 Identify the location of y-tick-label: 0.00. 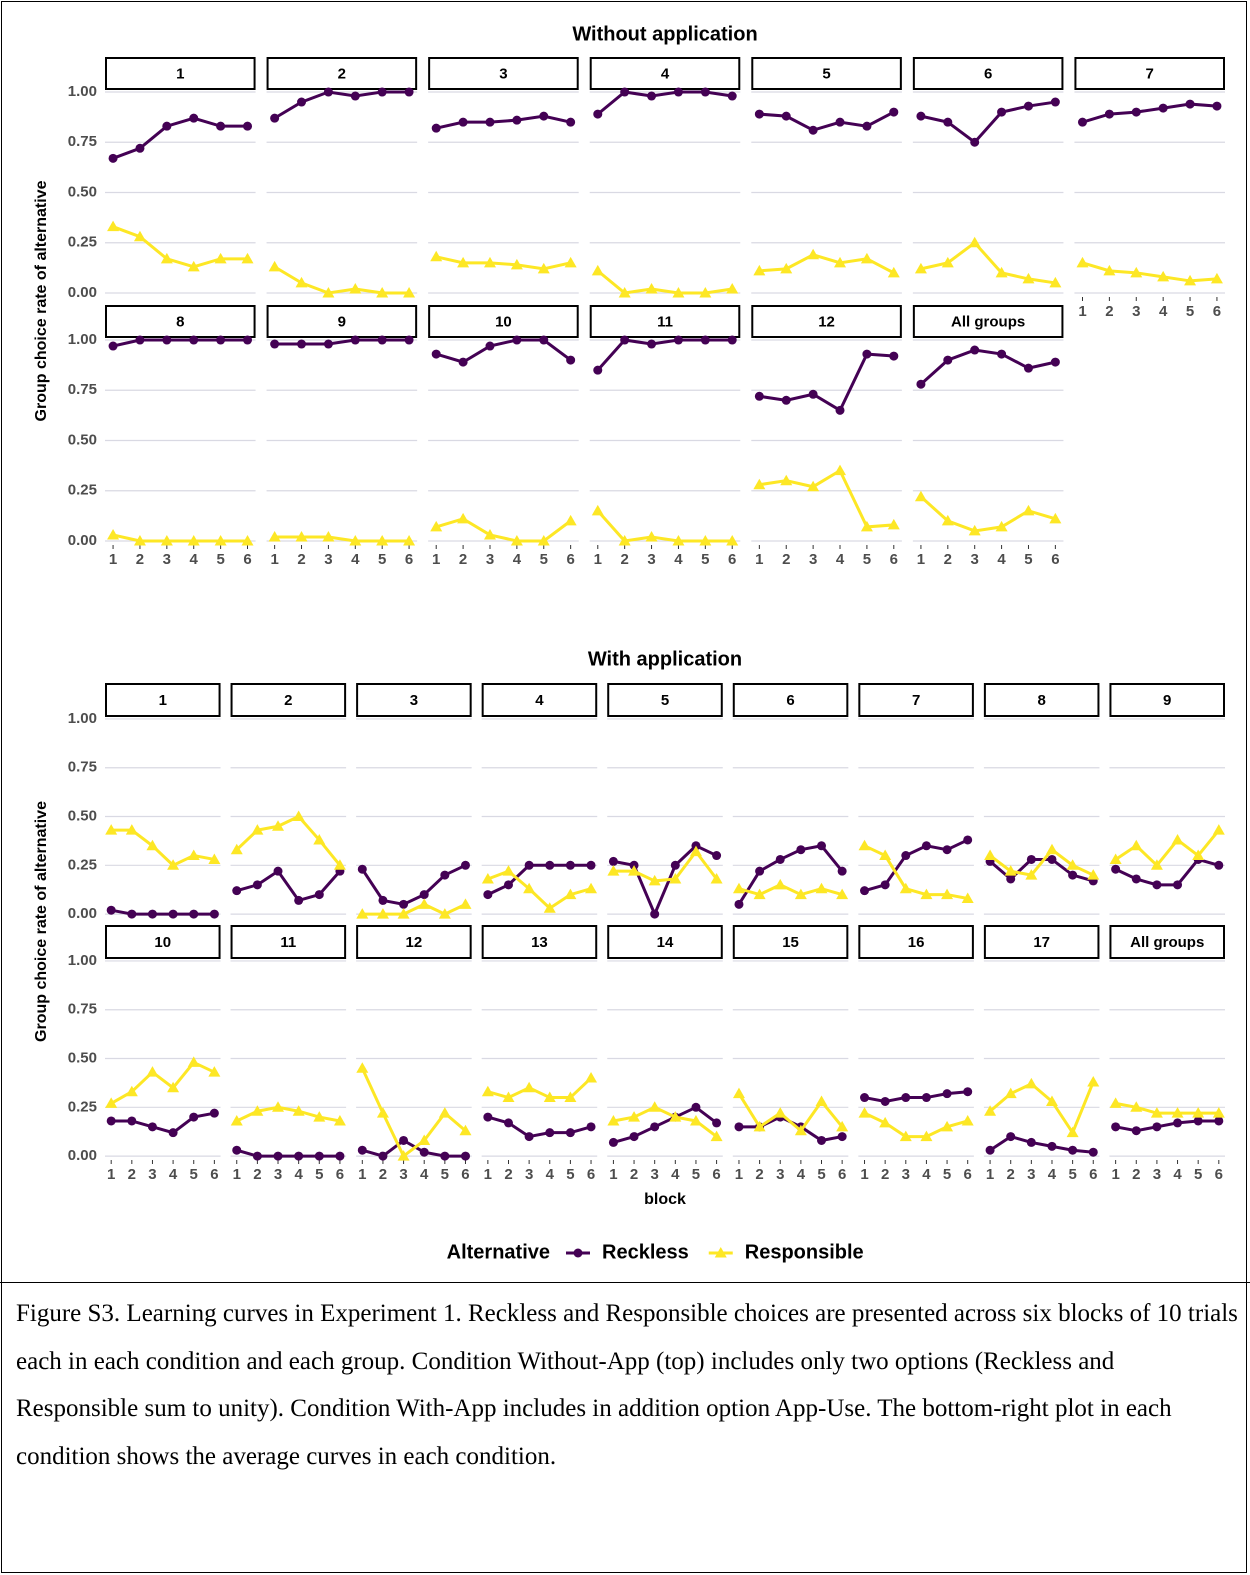
(82, 913).